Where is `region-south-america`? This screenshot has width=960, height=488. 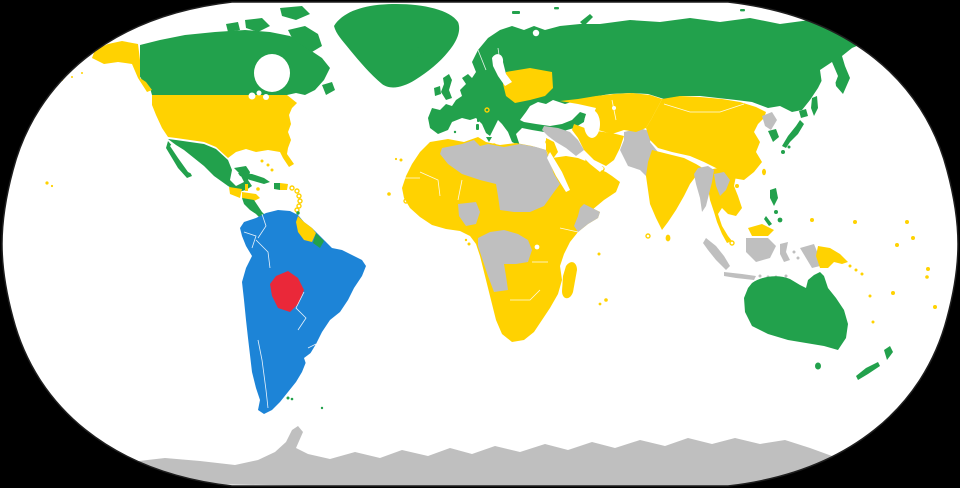
region-south-america is located at coordinates (303, 312).